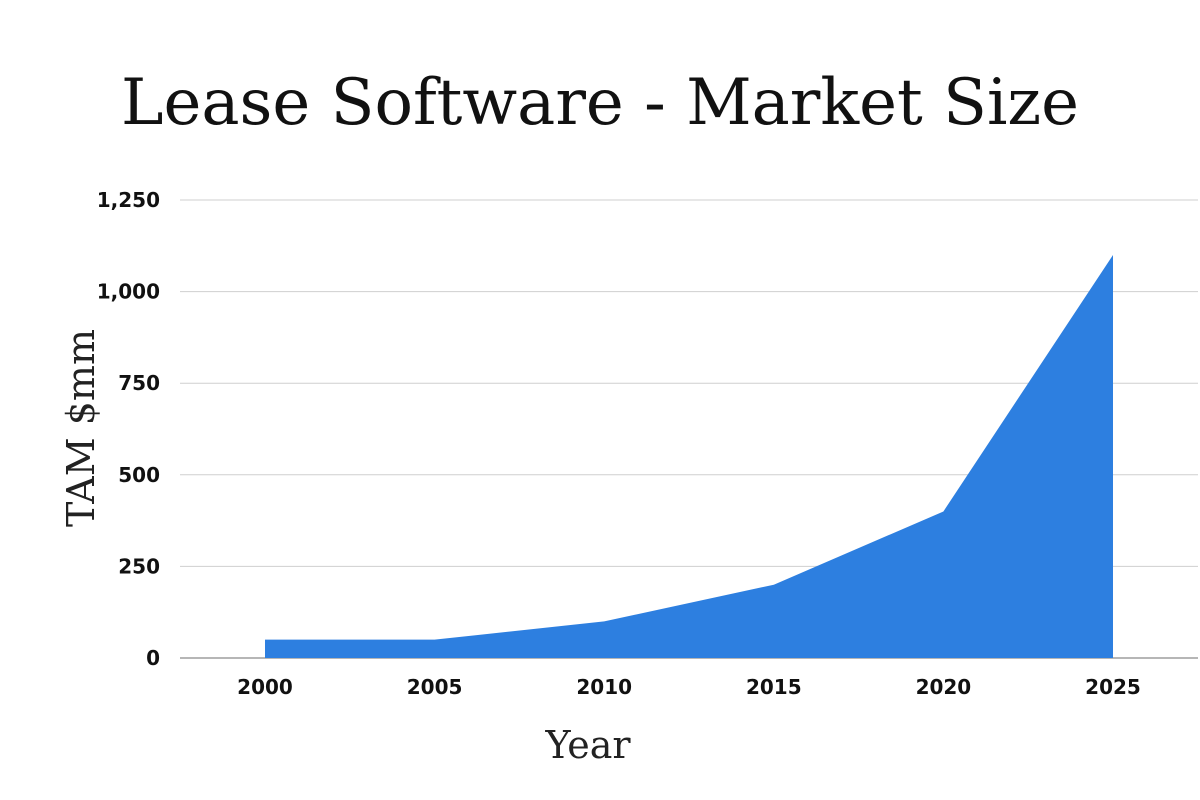 Image resolution: width=1200 pixels, height=800 pixels. Describe the element at coordinates (1113, 687) in the screenshot. I see `x-tick-label: 2025` at that location.